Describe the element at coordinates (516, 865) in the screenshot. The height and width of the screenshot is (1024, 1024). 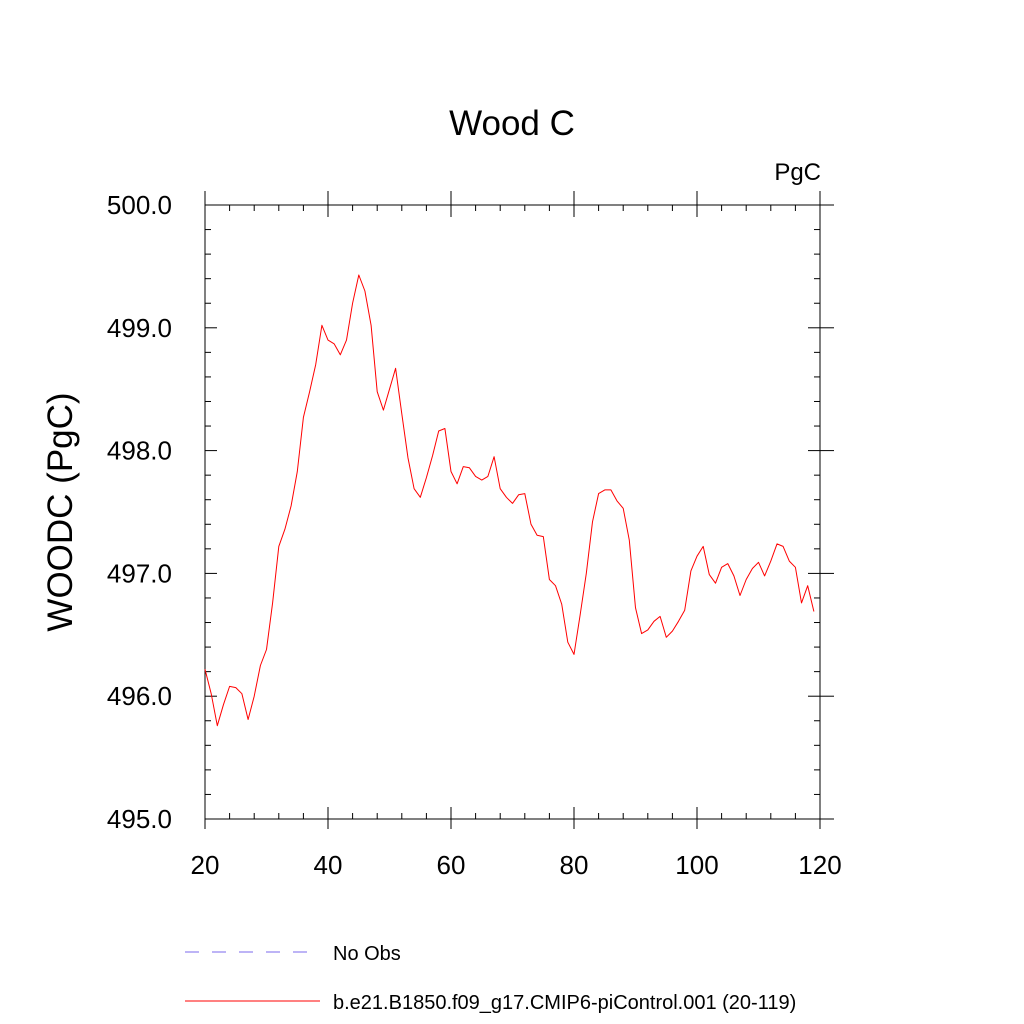
I see `x-tick-labels: 20 40 60 80 100 120` at that location.